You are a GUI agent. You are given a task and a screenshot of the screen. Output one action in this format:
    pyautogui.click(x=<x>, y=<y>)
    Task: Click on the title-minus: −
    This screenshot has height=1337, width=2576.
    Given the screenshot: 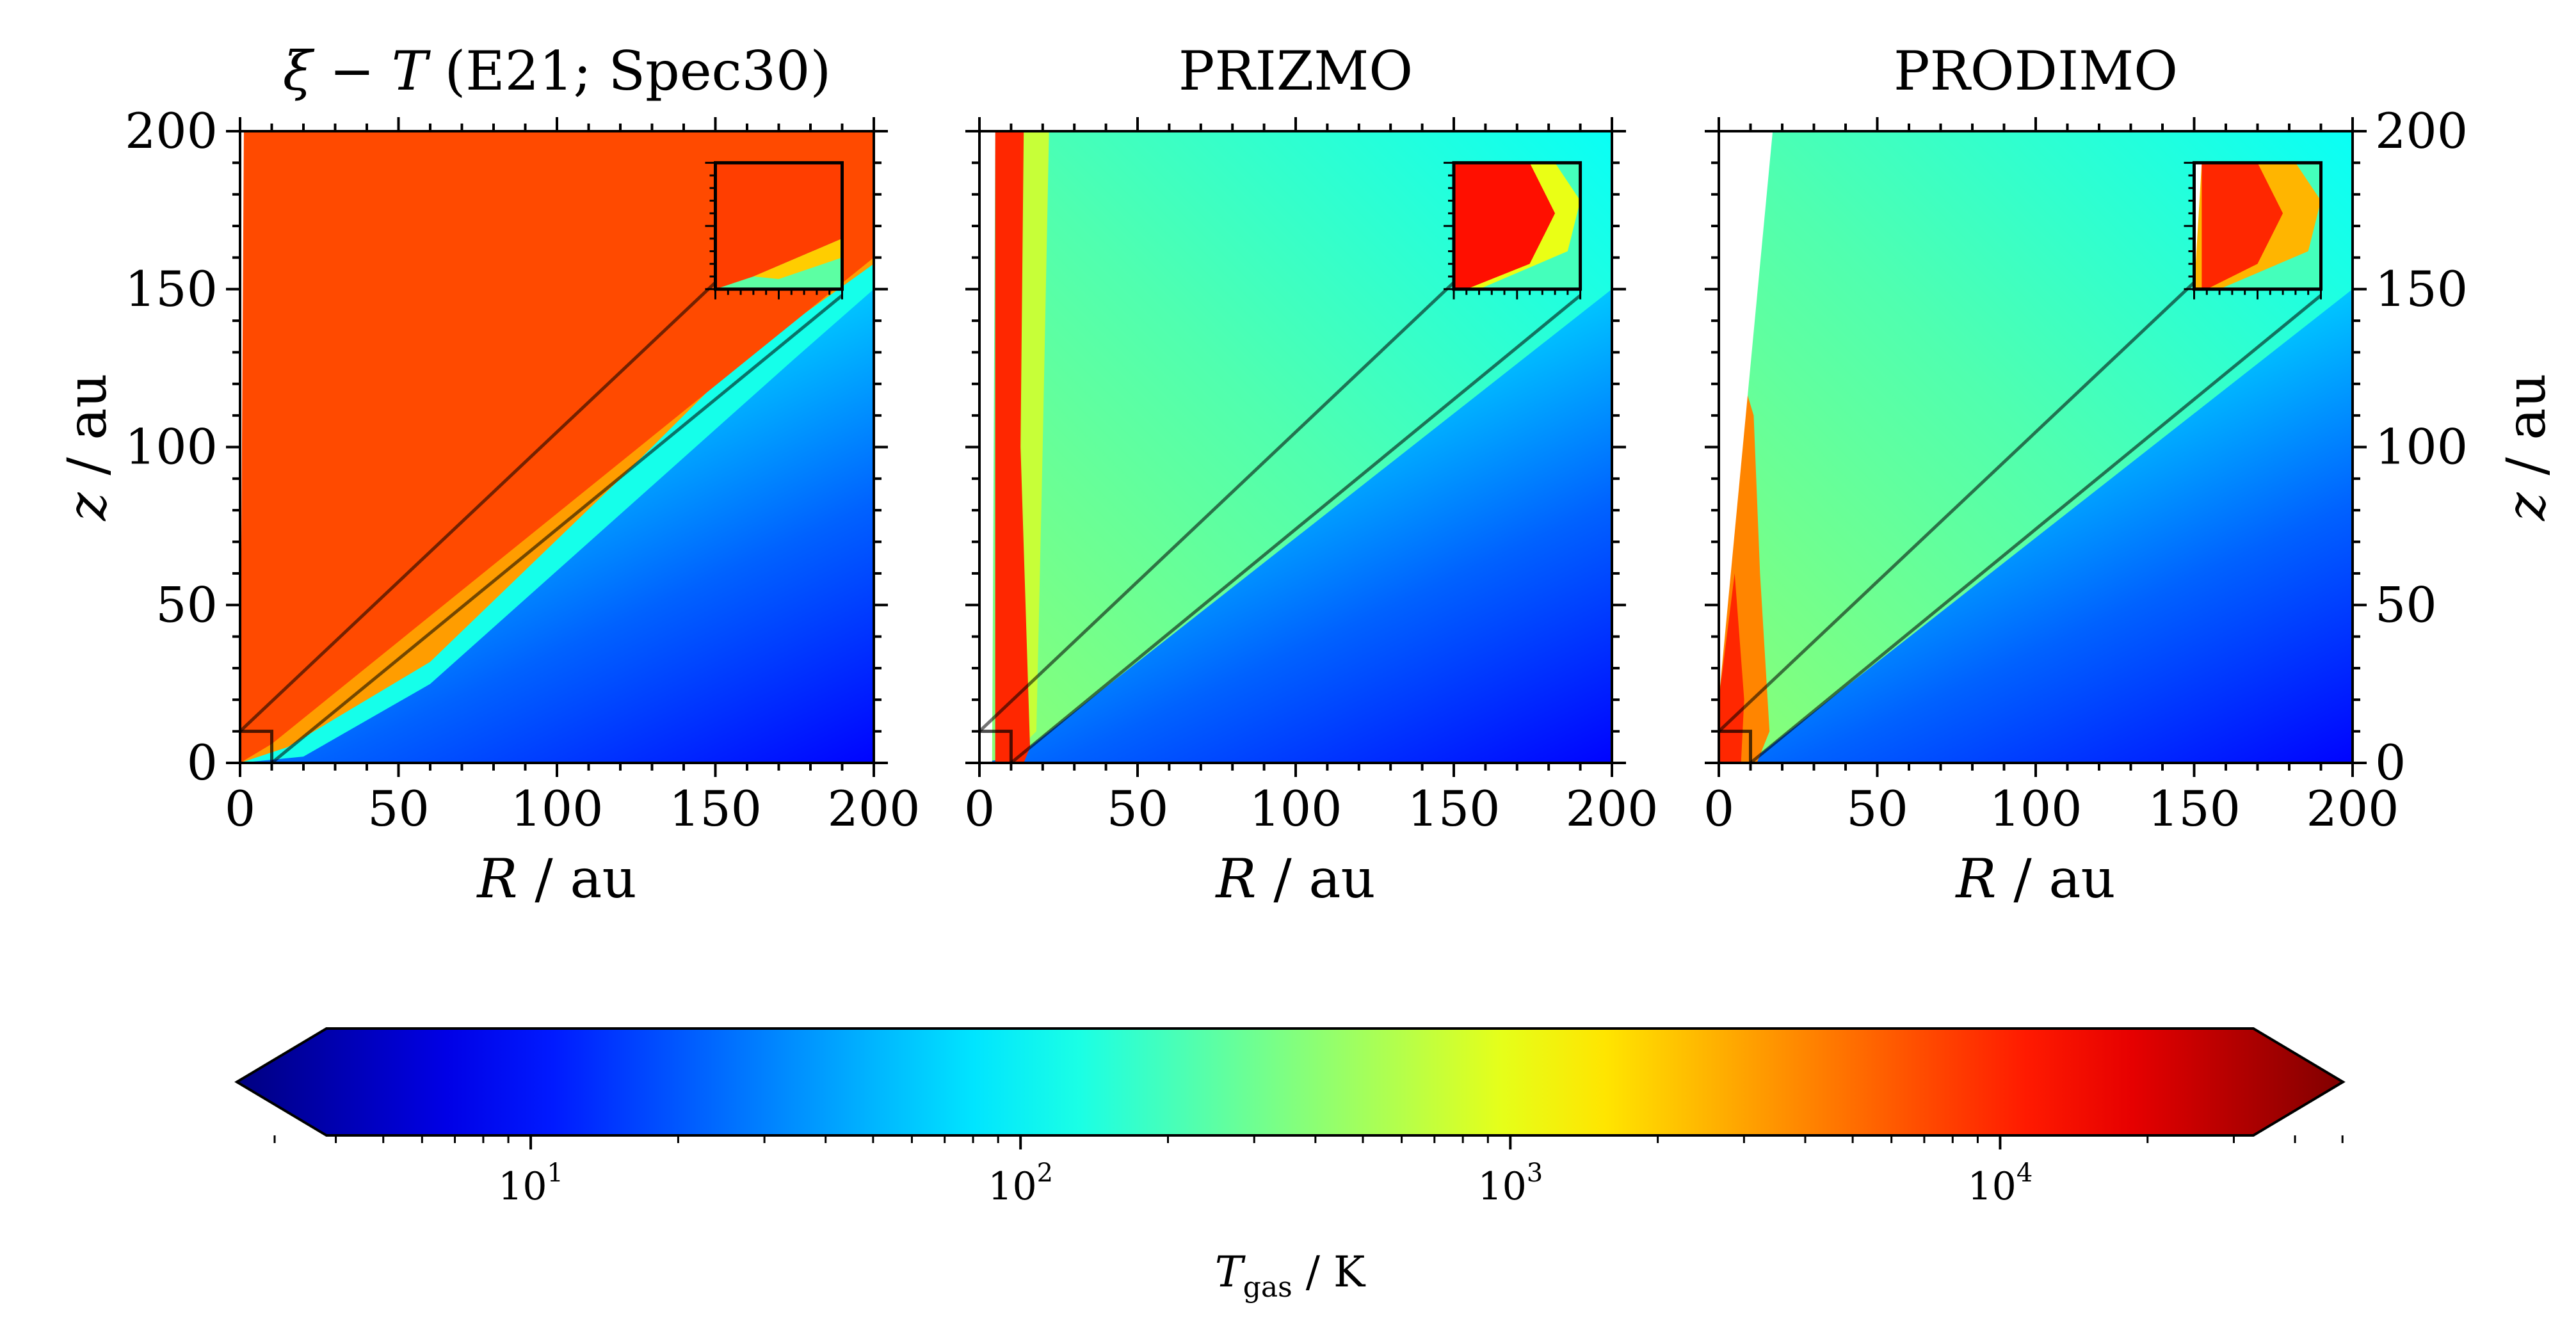 What is the action you would take?
    pyautogui.click(x=352, y=71)
    